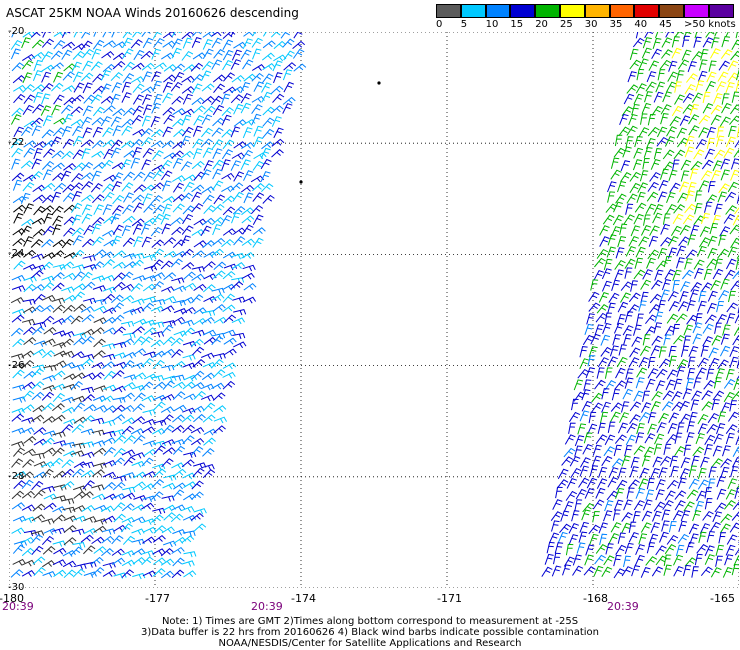 The width and height of the screenshot is (740, 650). Describe the element at coordinates (267, 606) in the screenshot. I see `time-label: 20:39` at that location.